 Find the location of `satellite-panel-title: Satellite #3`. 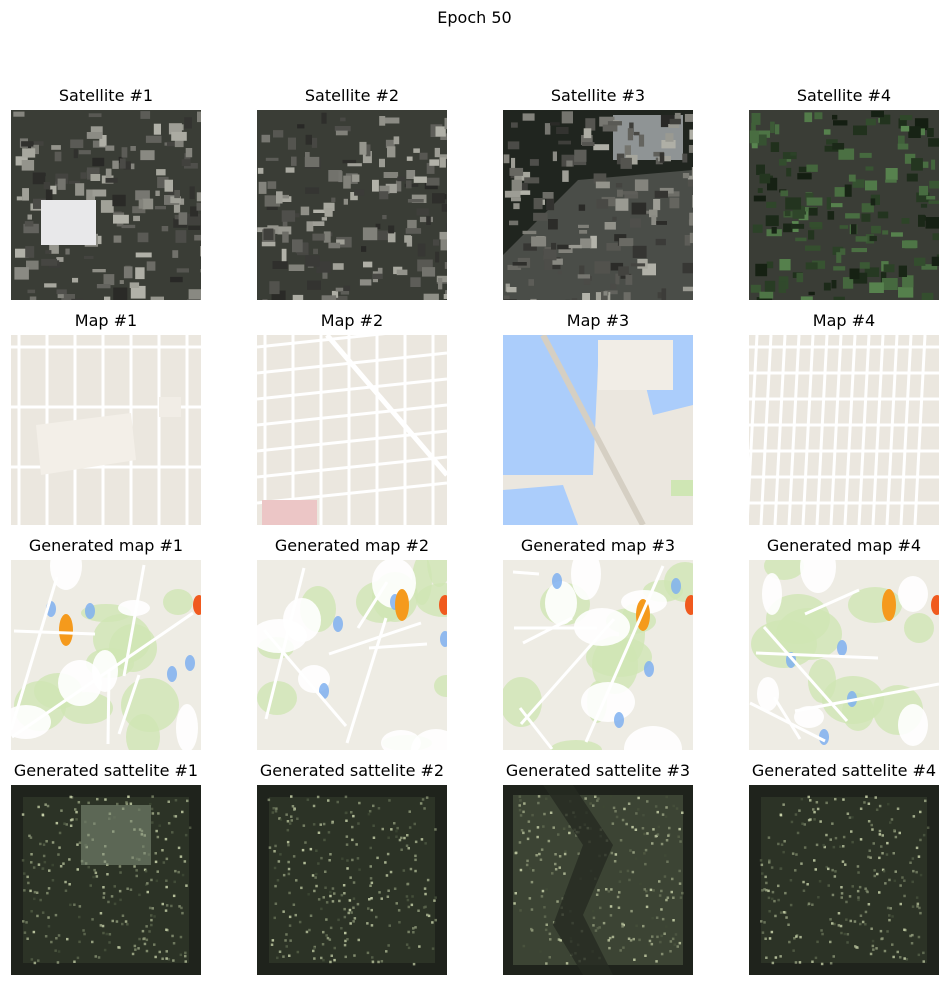

satellite-panel-title: Satellite #3 is located at coordinates (598, 95).